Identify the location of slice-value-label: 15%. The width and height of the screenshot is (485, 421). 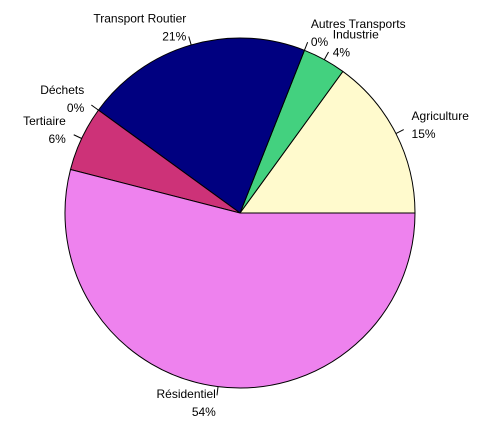
(424, 134).